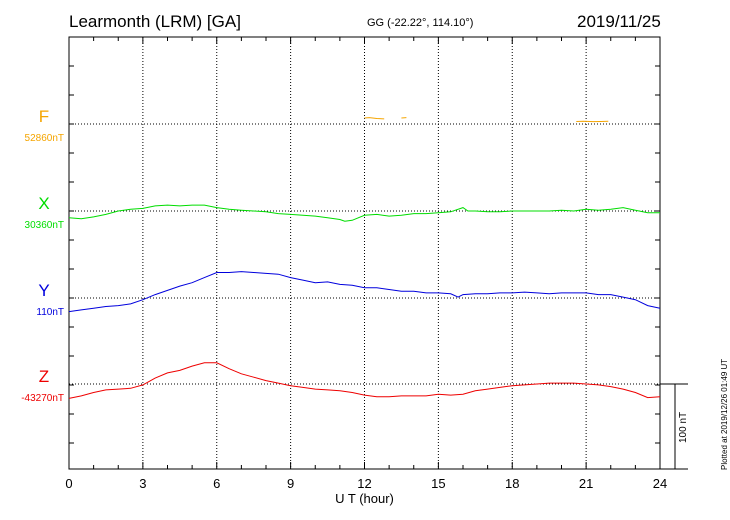 This screenshot has width=730, height=520. What do you see at coordinates (216, 483) in the screenshot?
I see `x-tick-label: 6` at bounding box center [216, 483].